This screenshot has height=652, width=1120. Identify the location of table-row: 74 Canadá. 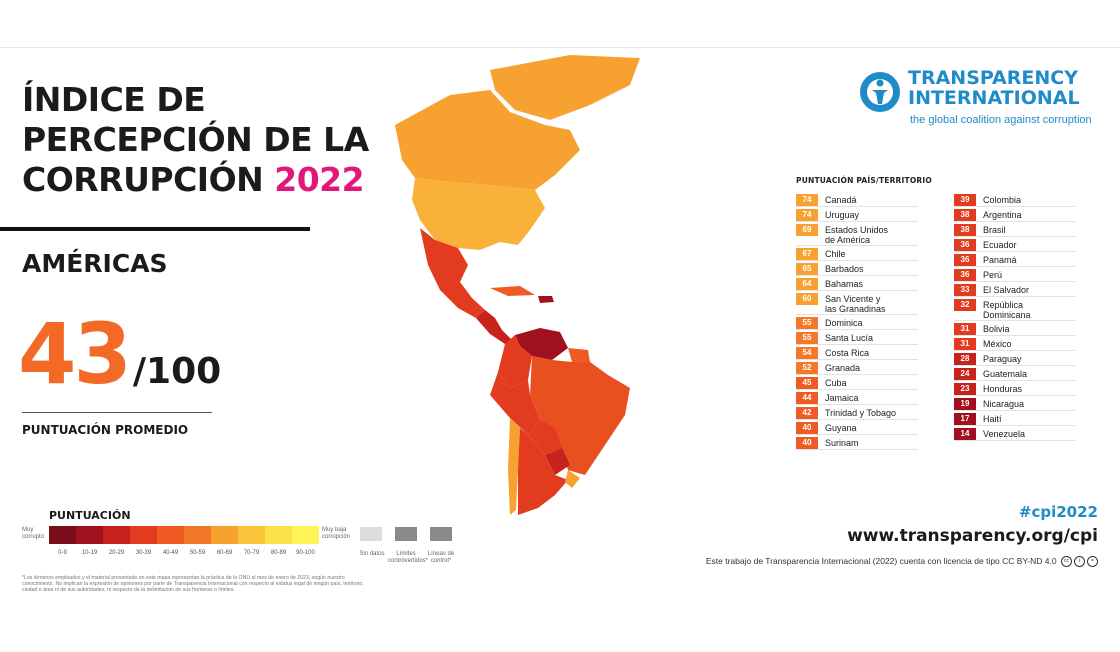
(857, 200).